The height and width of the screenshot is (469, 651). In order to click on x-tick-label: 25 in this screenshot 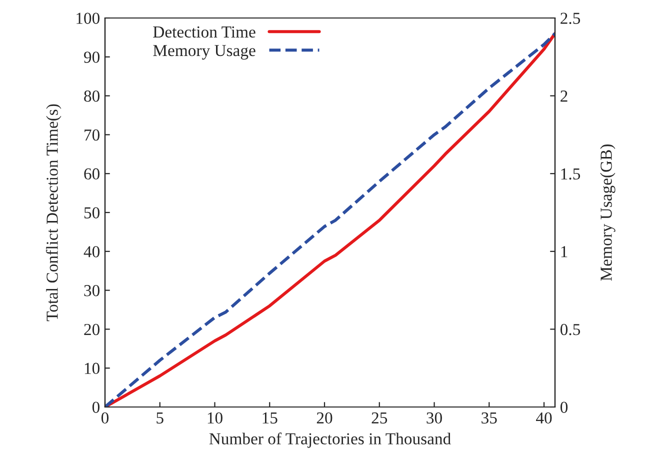, I will do `click(380, 418)`.